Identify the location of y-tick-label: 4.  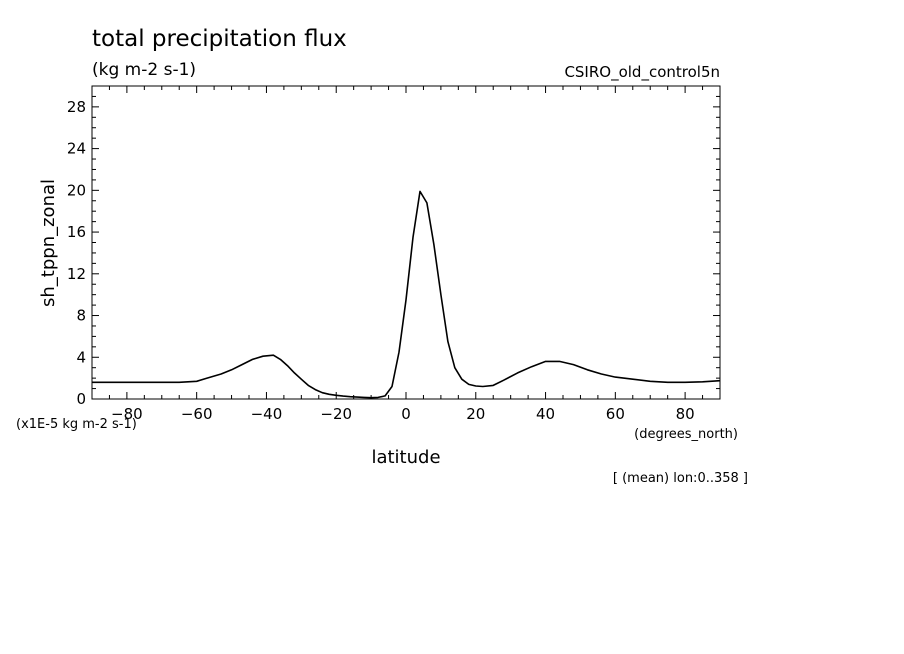
(81, 357).